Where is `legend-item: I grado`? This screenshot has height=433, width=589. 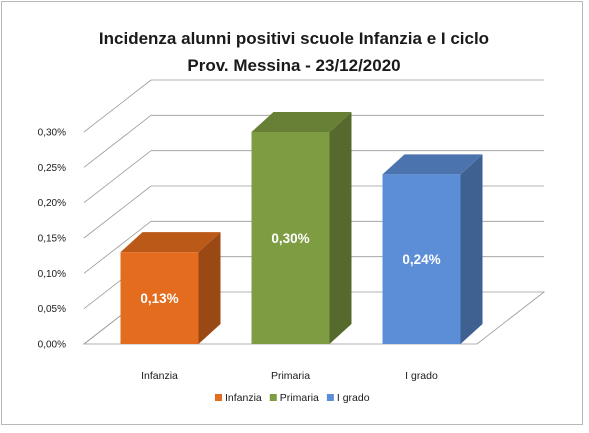 legend-item: I grado is located at coordinates (348, 398).